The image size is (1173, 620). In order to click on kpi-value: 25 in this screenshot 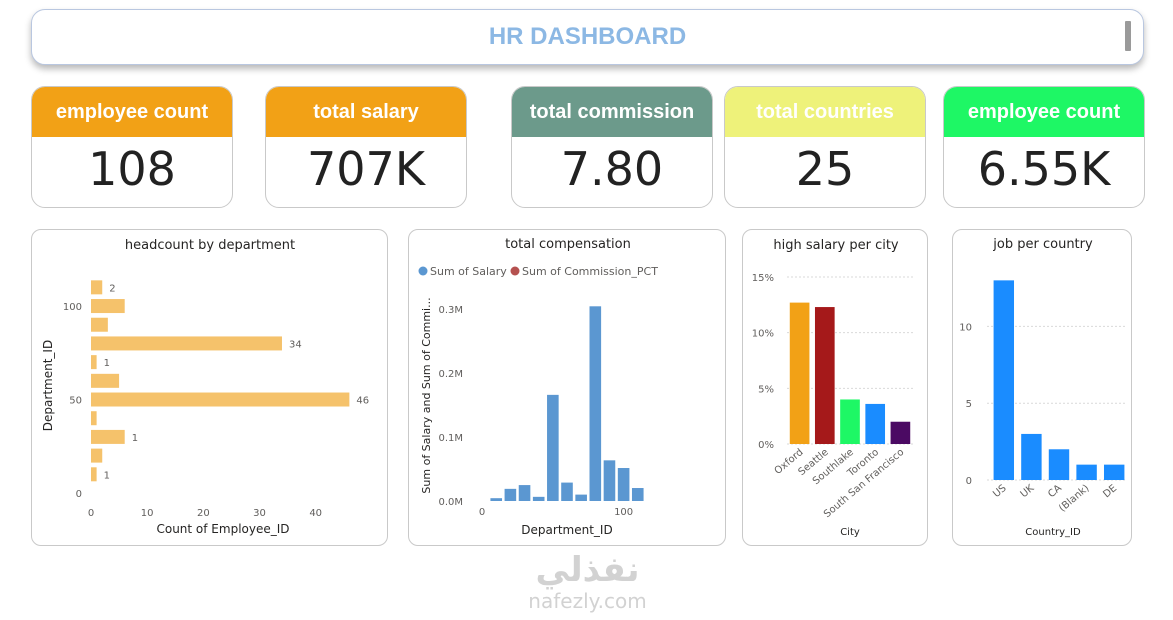, I will do `click(825, 169)`.